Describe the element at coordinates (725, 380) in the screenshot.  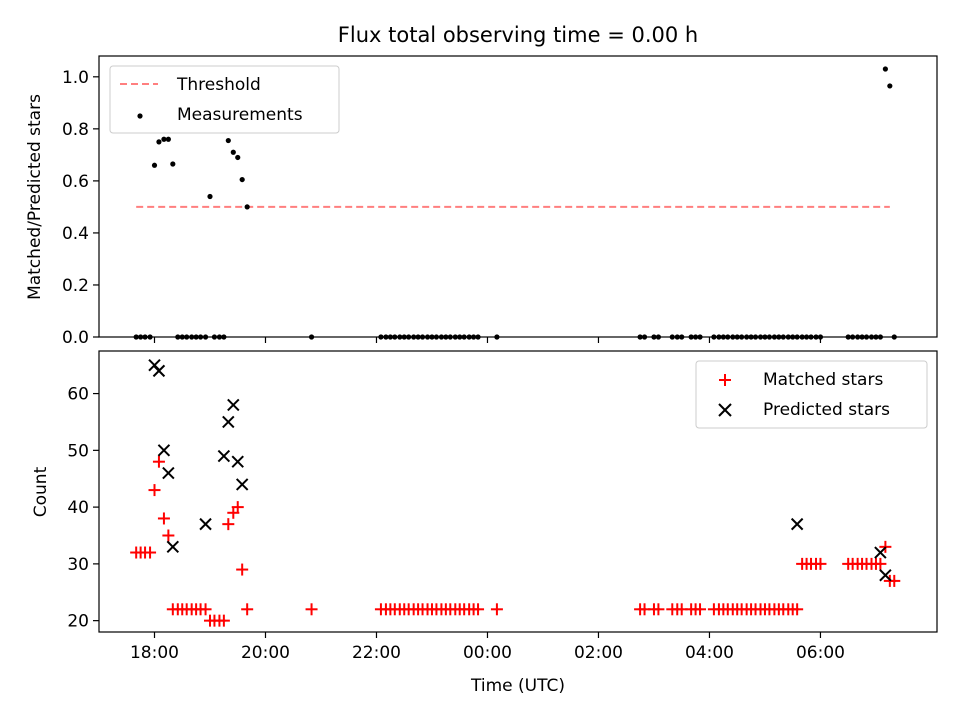
I see `legend-matched-swatch` at that location.